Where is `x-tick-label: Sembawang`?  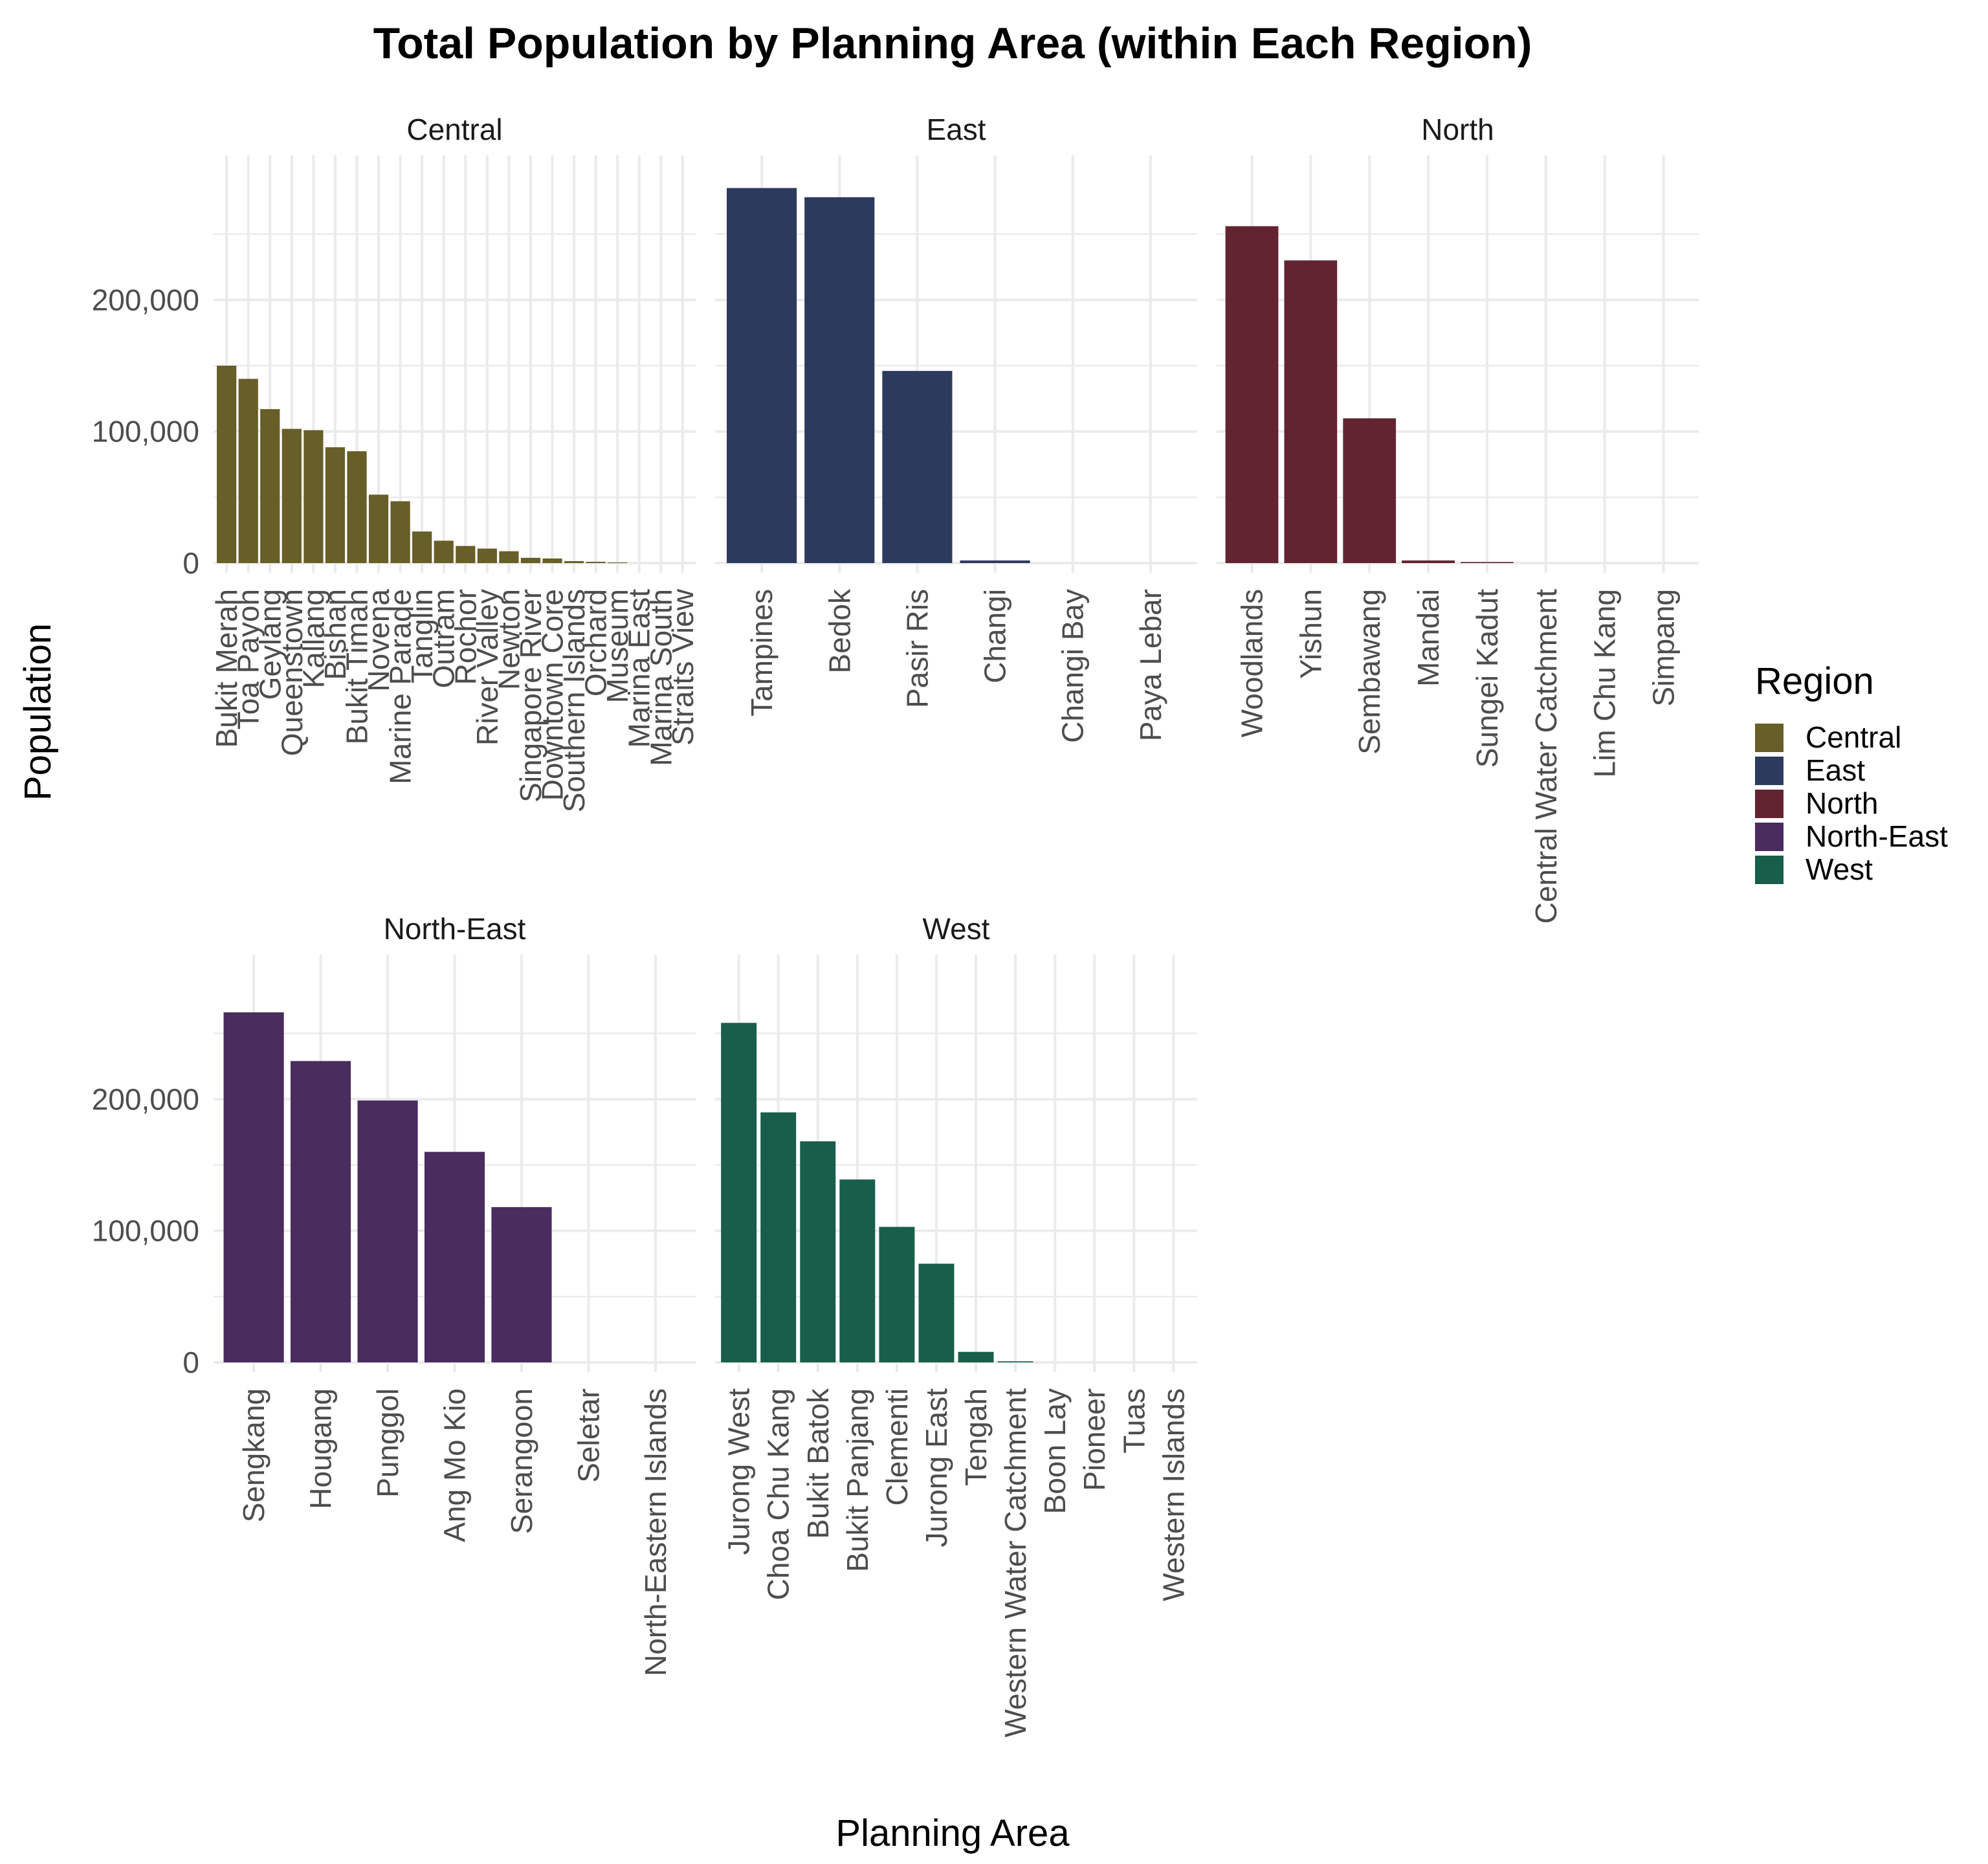 x-tick-label: Sembawang is located at coordinates (1369, 672).